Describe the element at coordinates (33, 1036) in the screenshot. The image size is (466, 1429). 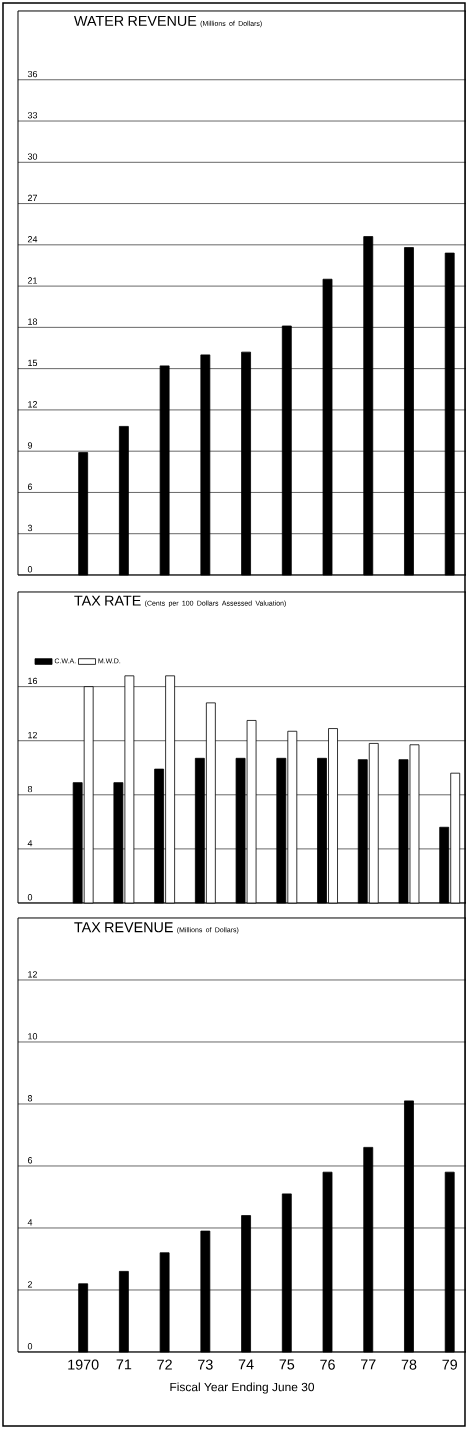
I see `y-tick-label: 10` at that location.